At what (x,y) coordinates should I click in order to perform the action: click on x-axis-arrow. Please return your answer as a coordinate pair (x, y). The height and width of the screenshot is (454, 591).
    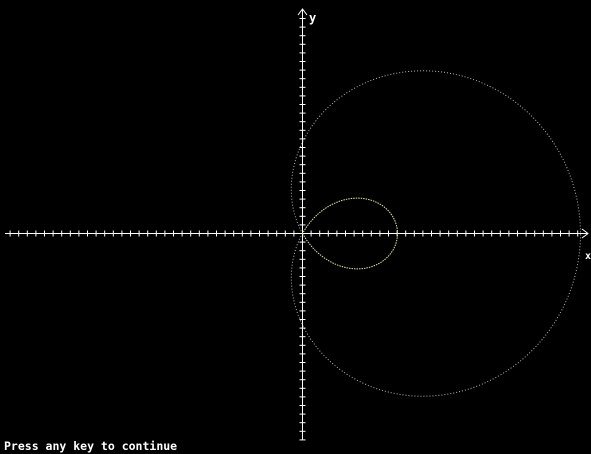
    Looking at the image, I should click on (585, 233).